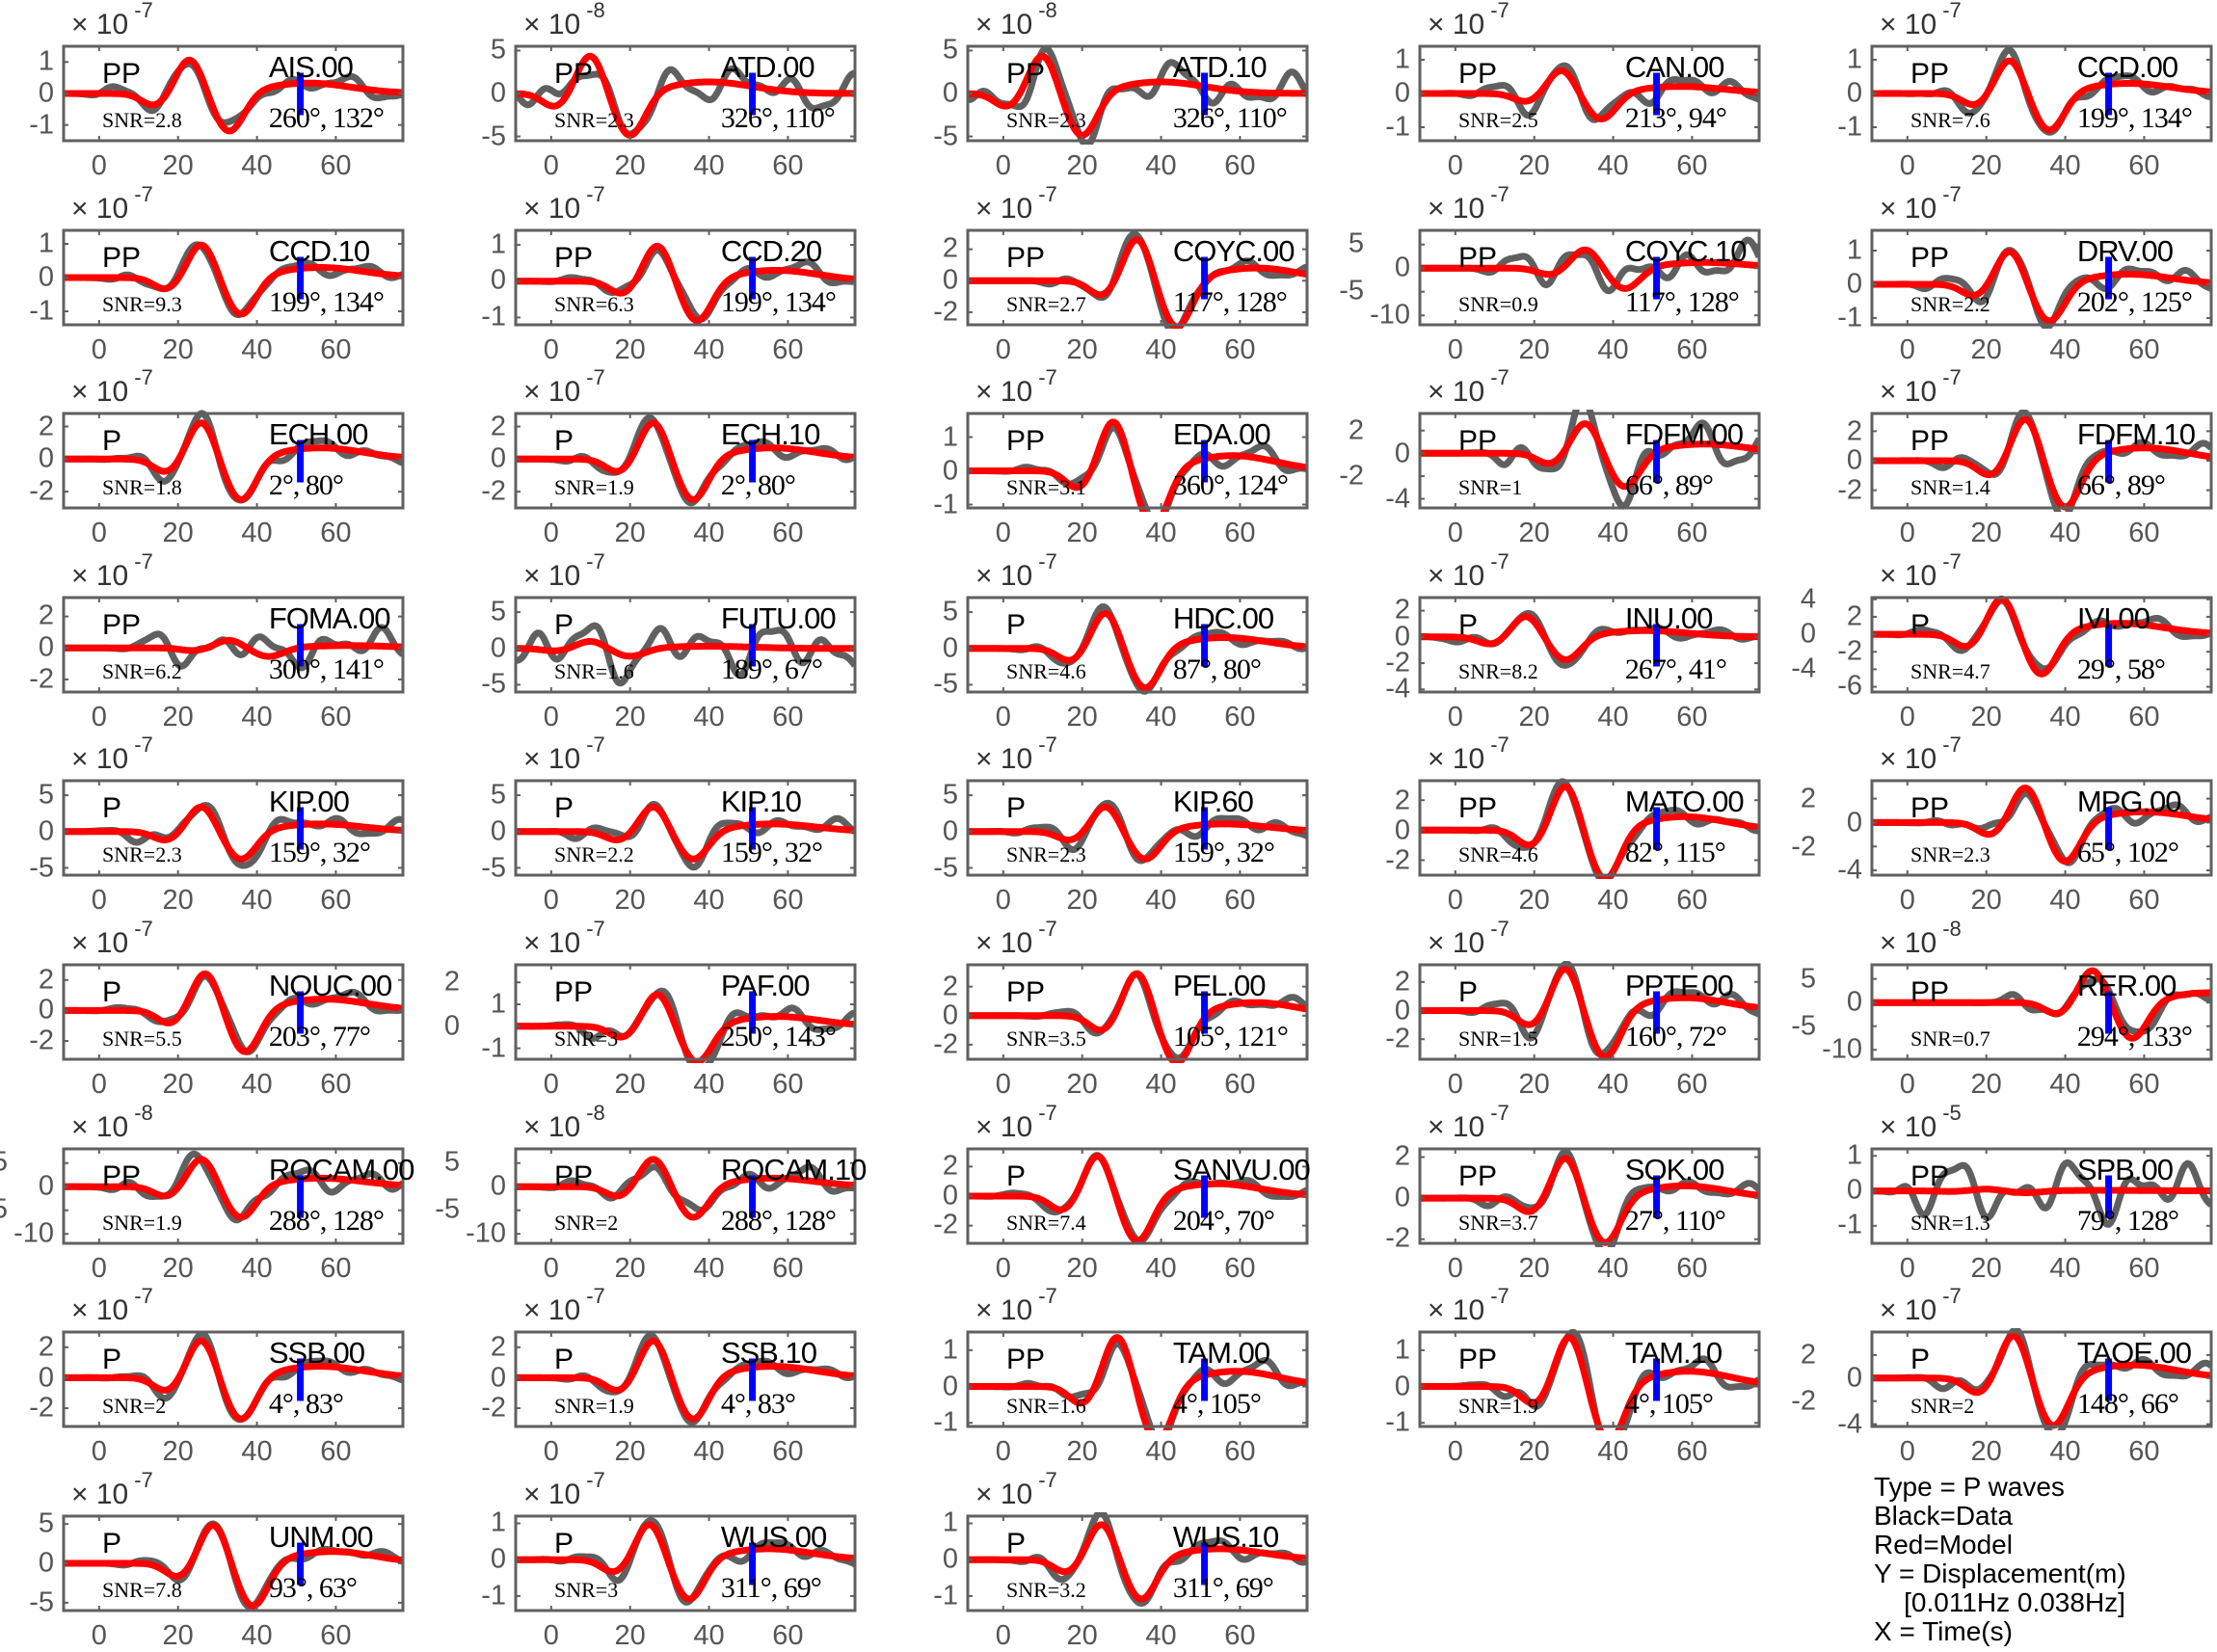  I want to click on azimuth-distance-label: 148°, 66°, so click(2128, 1404).